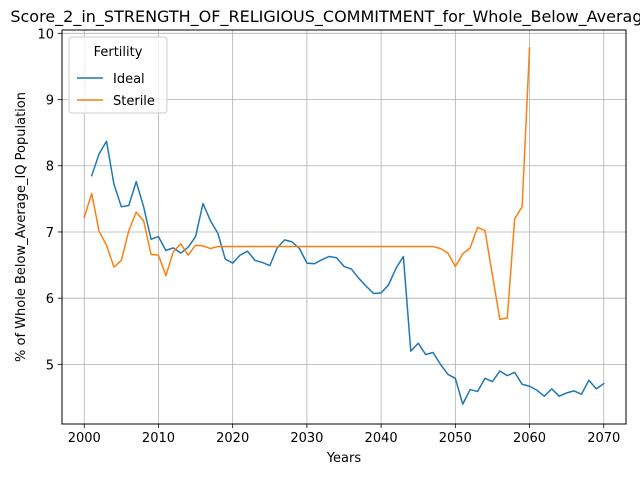 This screenshot has height=480, width=640. Describe the element at coordinates (344, 458) in the screenshot. I see `x-axis-label: Years` at that location.